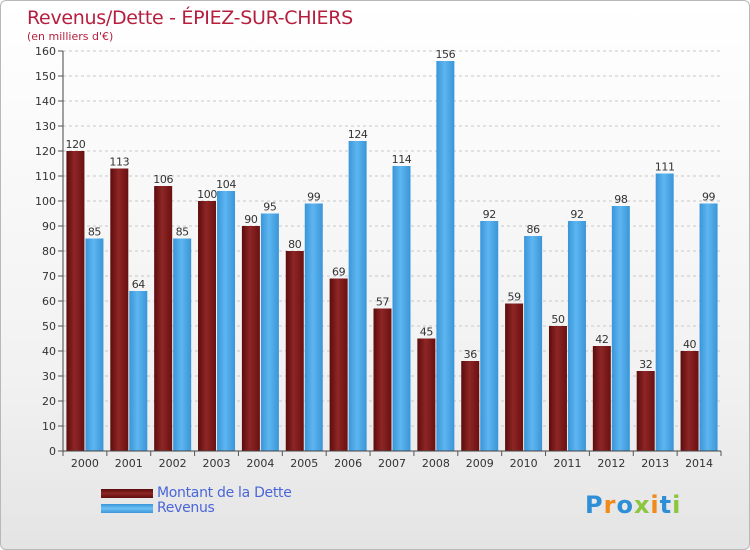 The image size is (750, 550). I want to click on x-tick-label: 2001, so click(129, 463).